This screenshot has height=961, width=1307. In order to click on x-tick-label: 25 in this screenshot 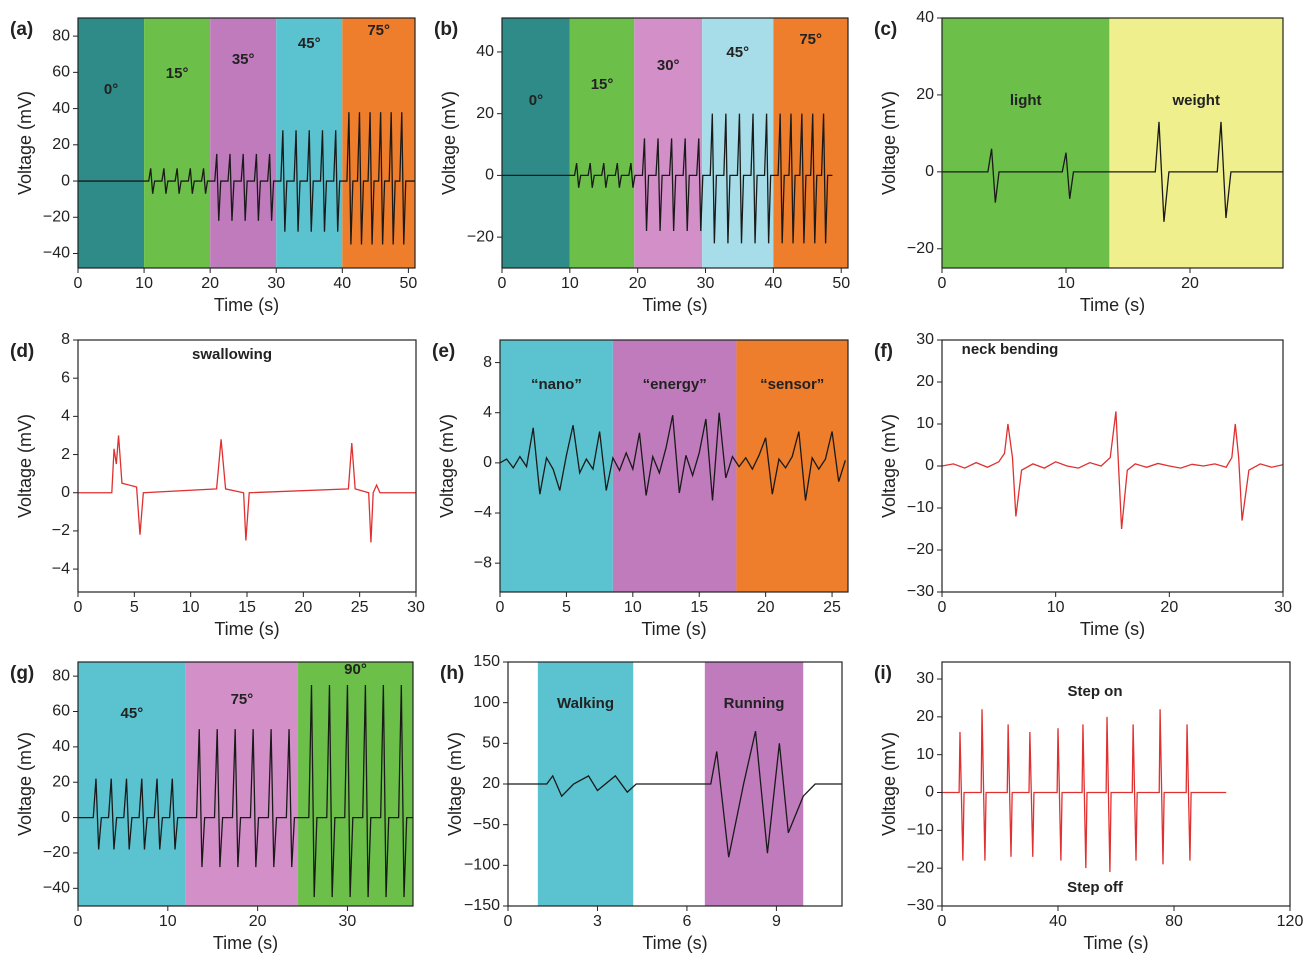, I will do `click(360, 607)`.